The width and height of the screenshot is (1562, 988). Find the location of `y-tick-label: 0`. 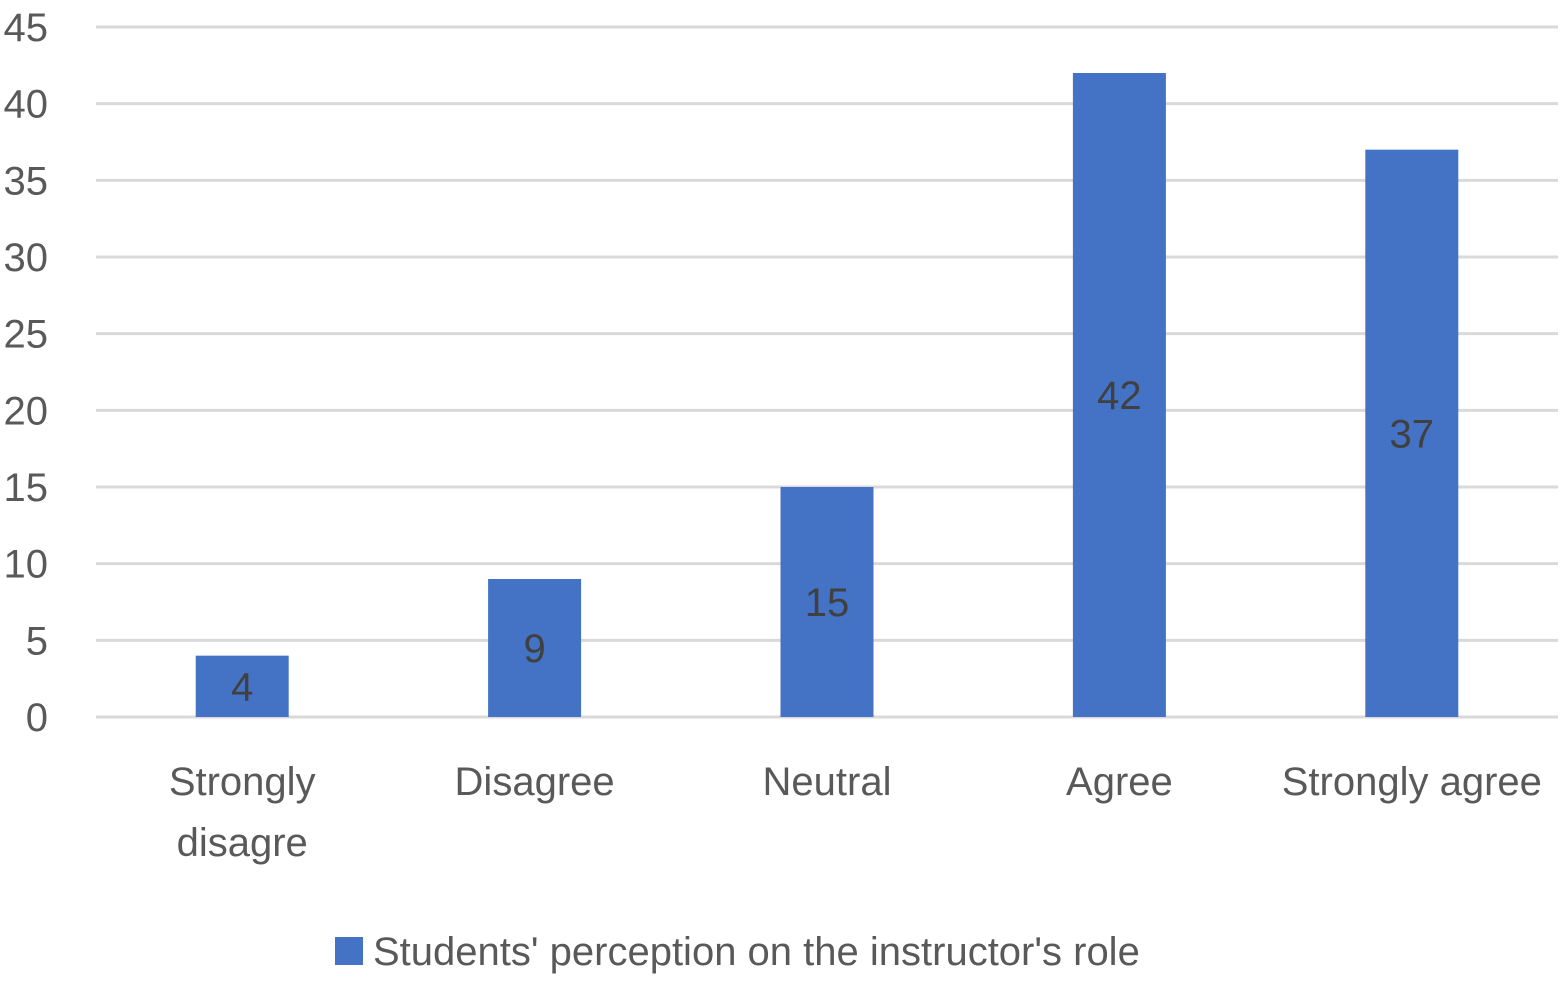

y-tick-label: 0 is located at coordinates (37, 718).